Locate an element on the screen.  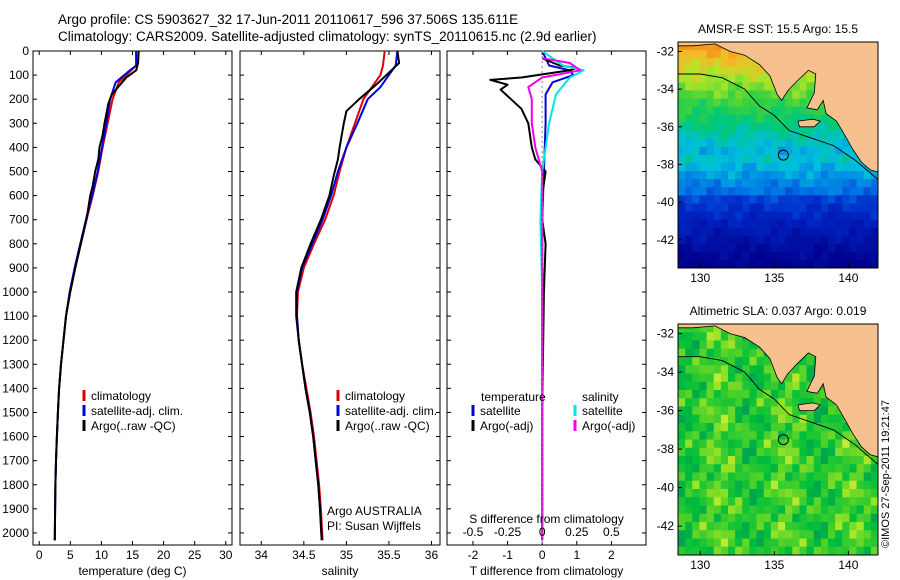
depth-tick-label: 1500 is located at coordinates (15, 412).